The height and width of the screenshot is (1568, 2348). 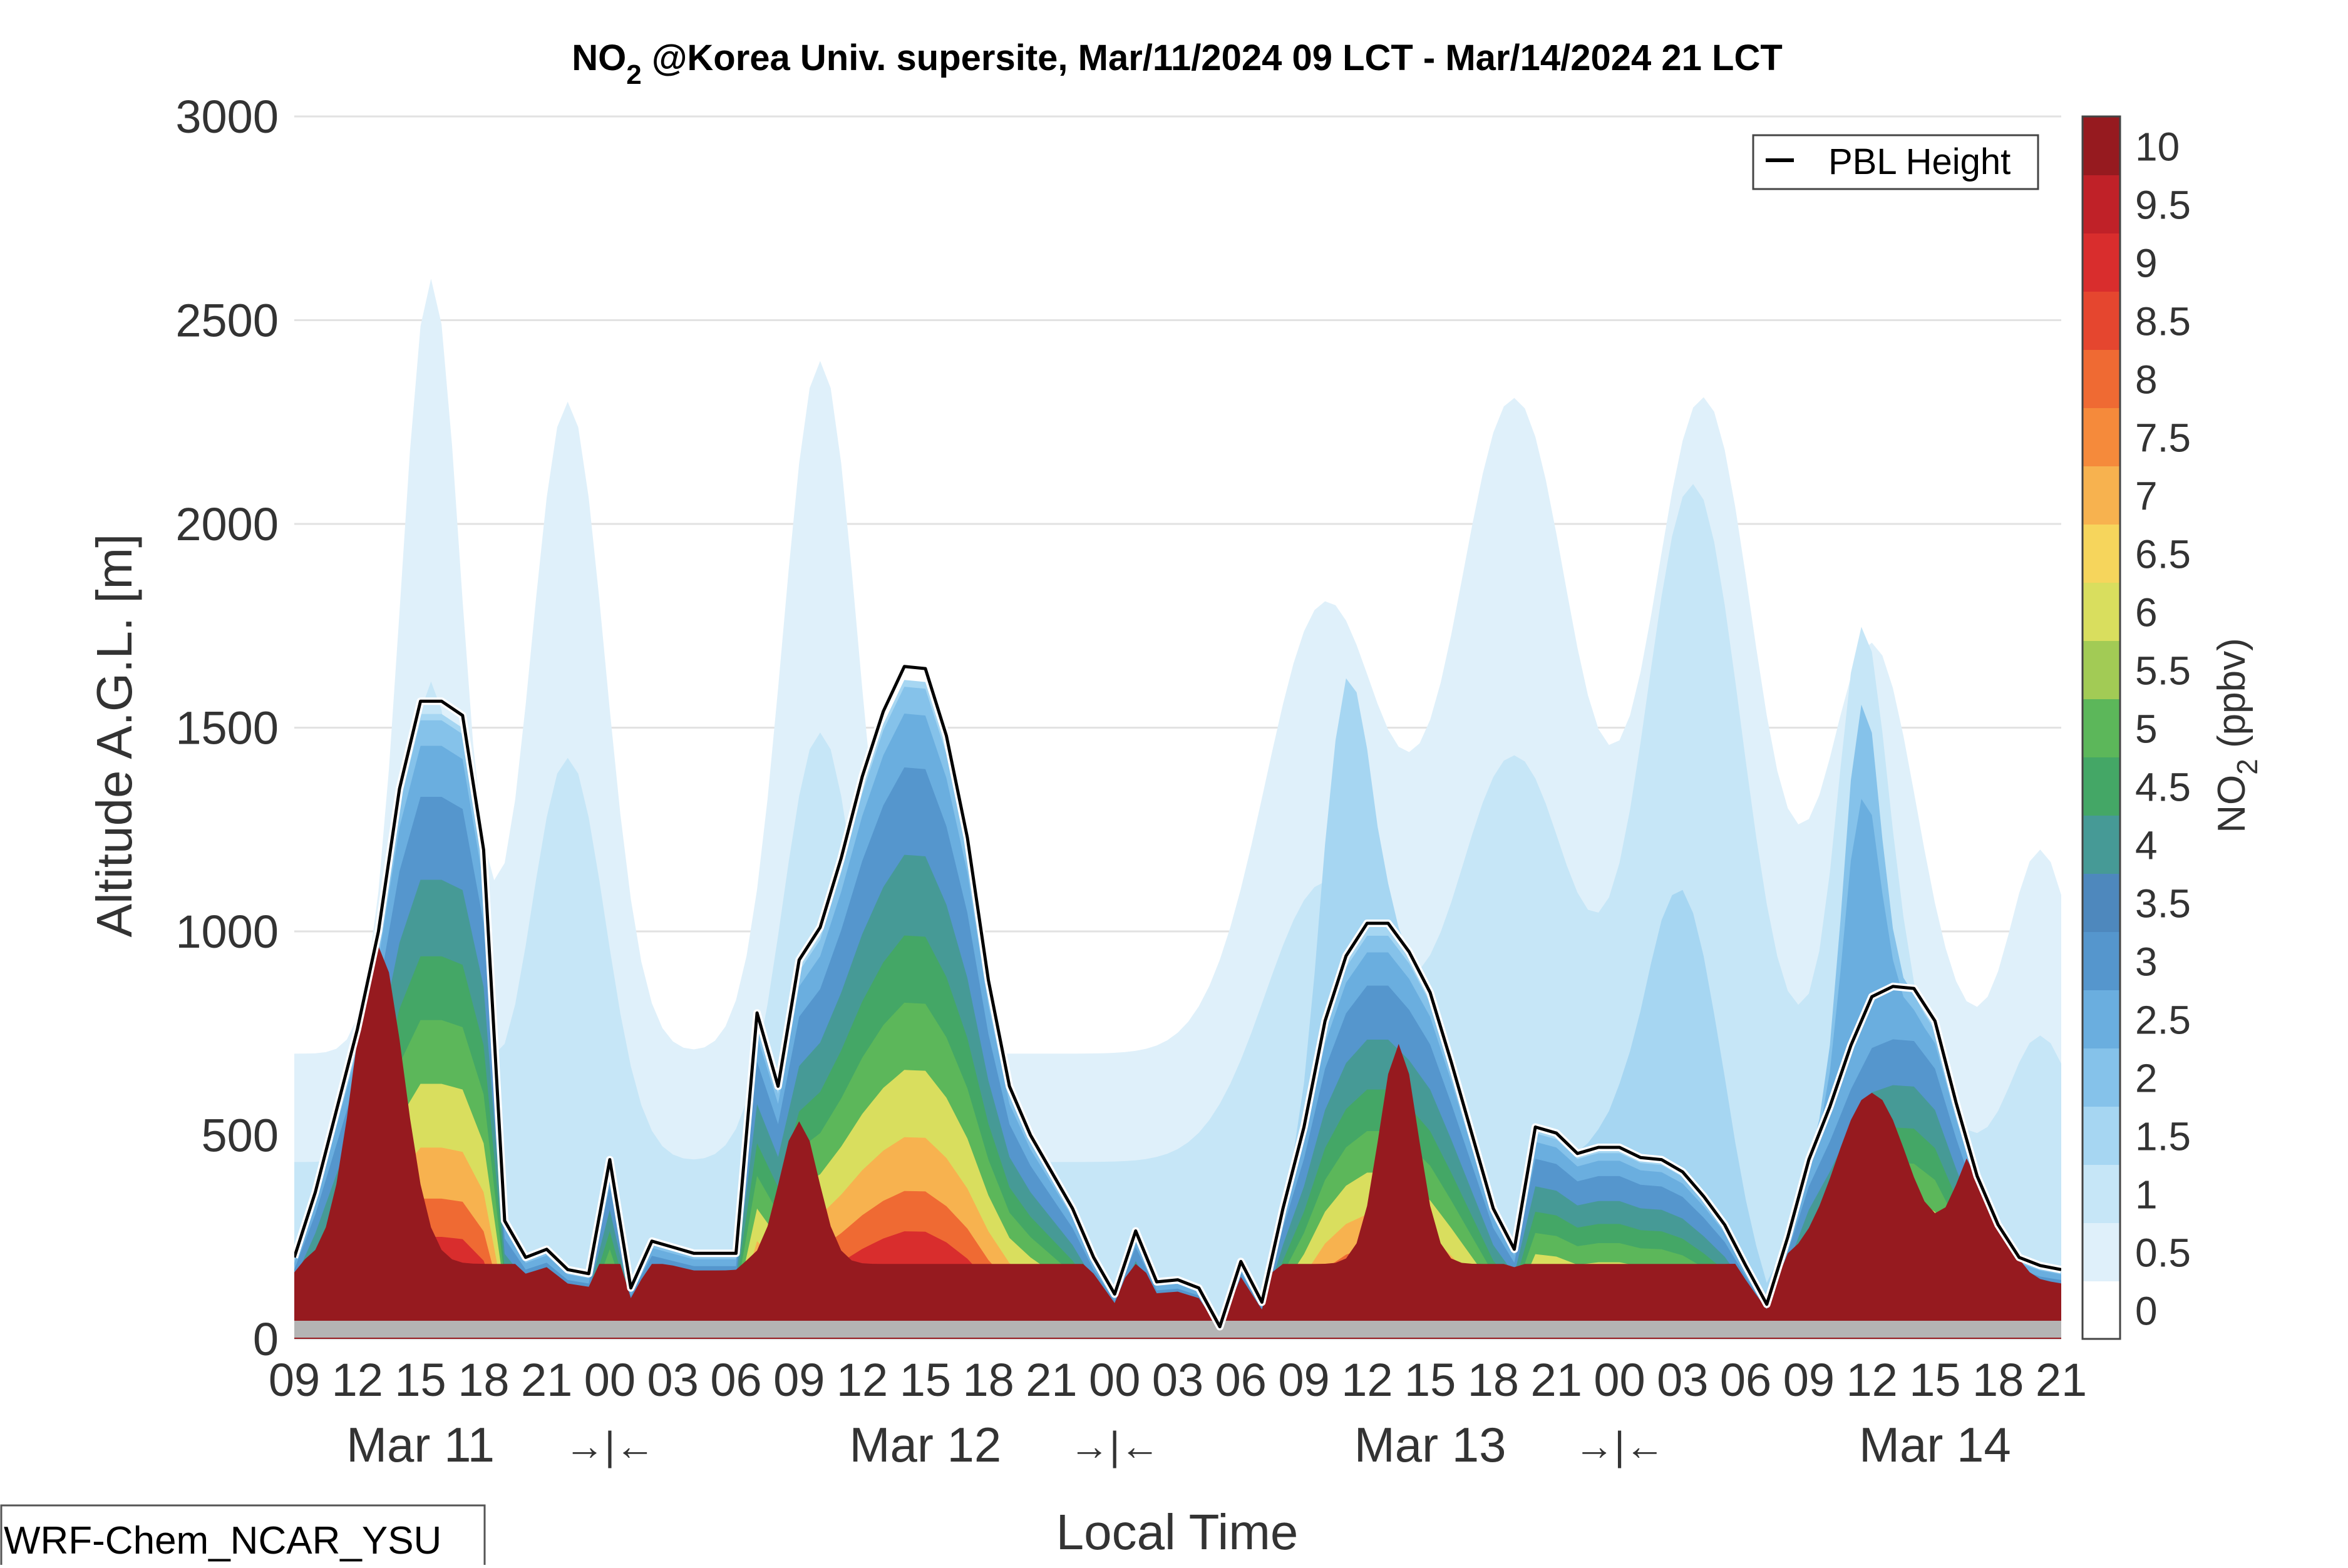 What do you see at coordinates (2146, 1311) in the screenshot?
I see `colorbar-tick-label: 0` at bounding box center [2146, 1311].